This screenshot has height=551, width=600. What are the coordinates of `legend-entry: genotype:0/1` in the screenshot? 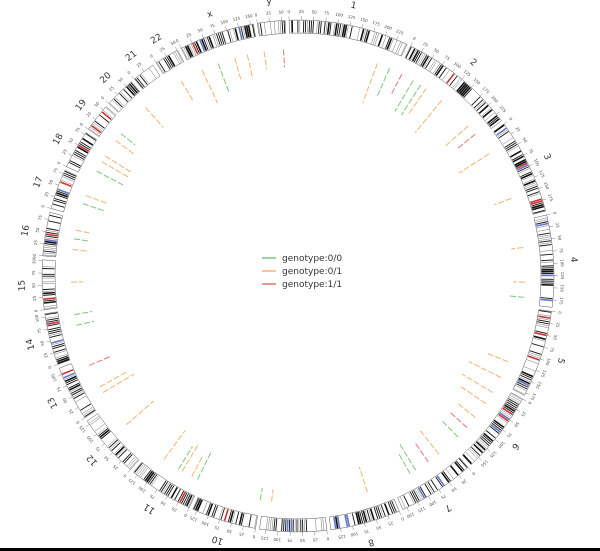 It's located at (312, 272).